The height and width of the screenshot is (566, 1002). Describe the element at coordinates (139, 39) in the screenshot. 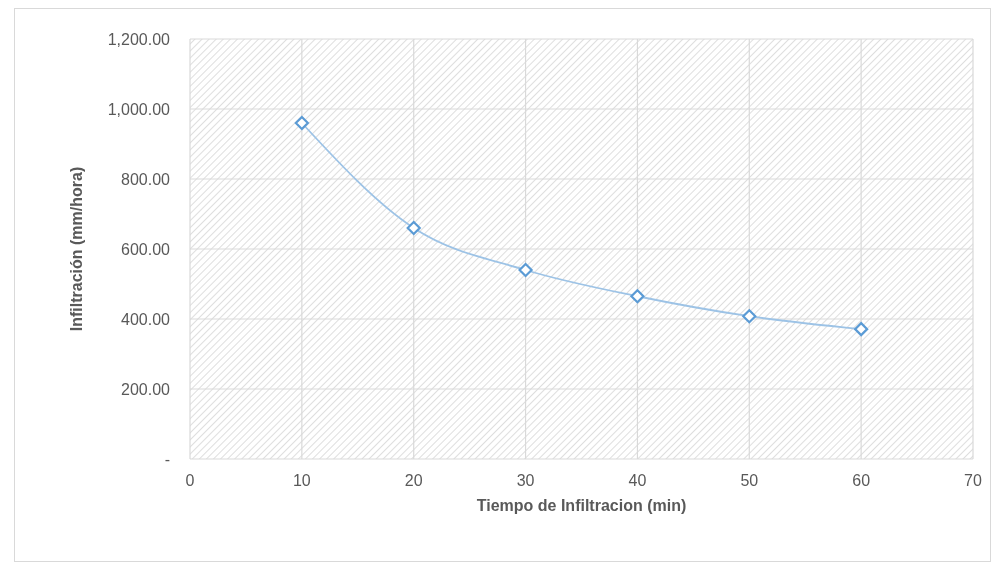

I see `y-tick-label: 1,200.00` at that location.